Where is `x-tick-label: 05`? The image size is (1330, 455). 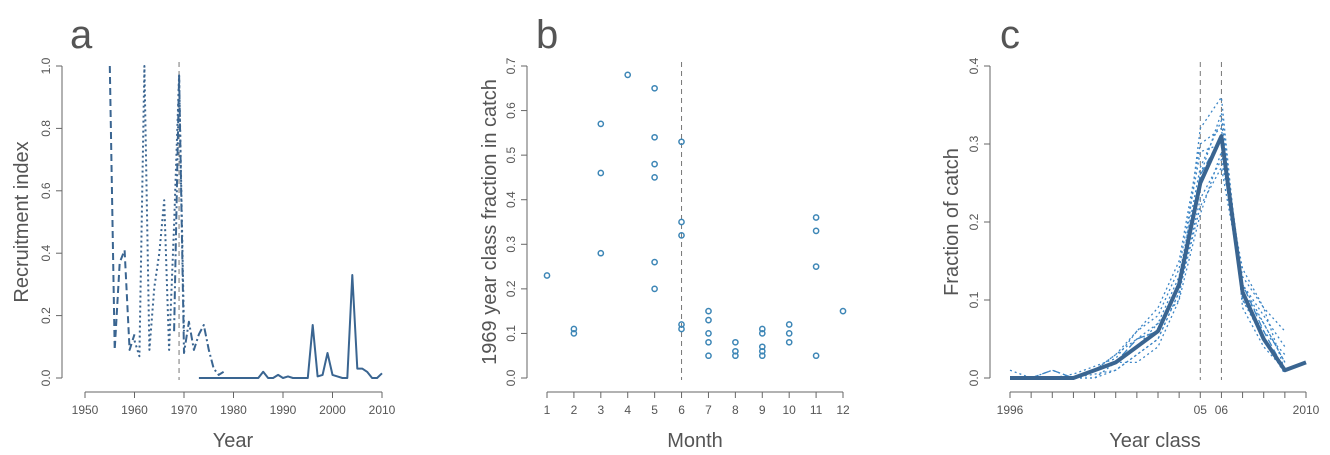
x-tick-label: 05 is located at coordinates (1201, 410).